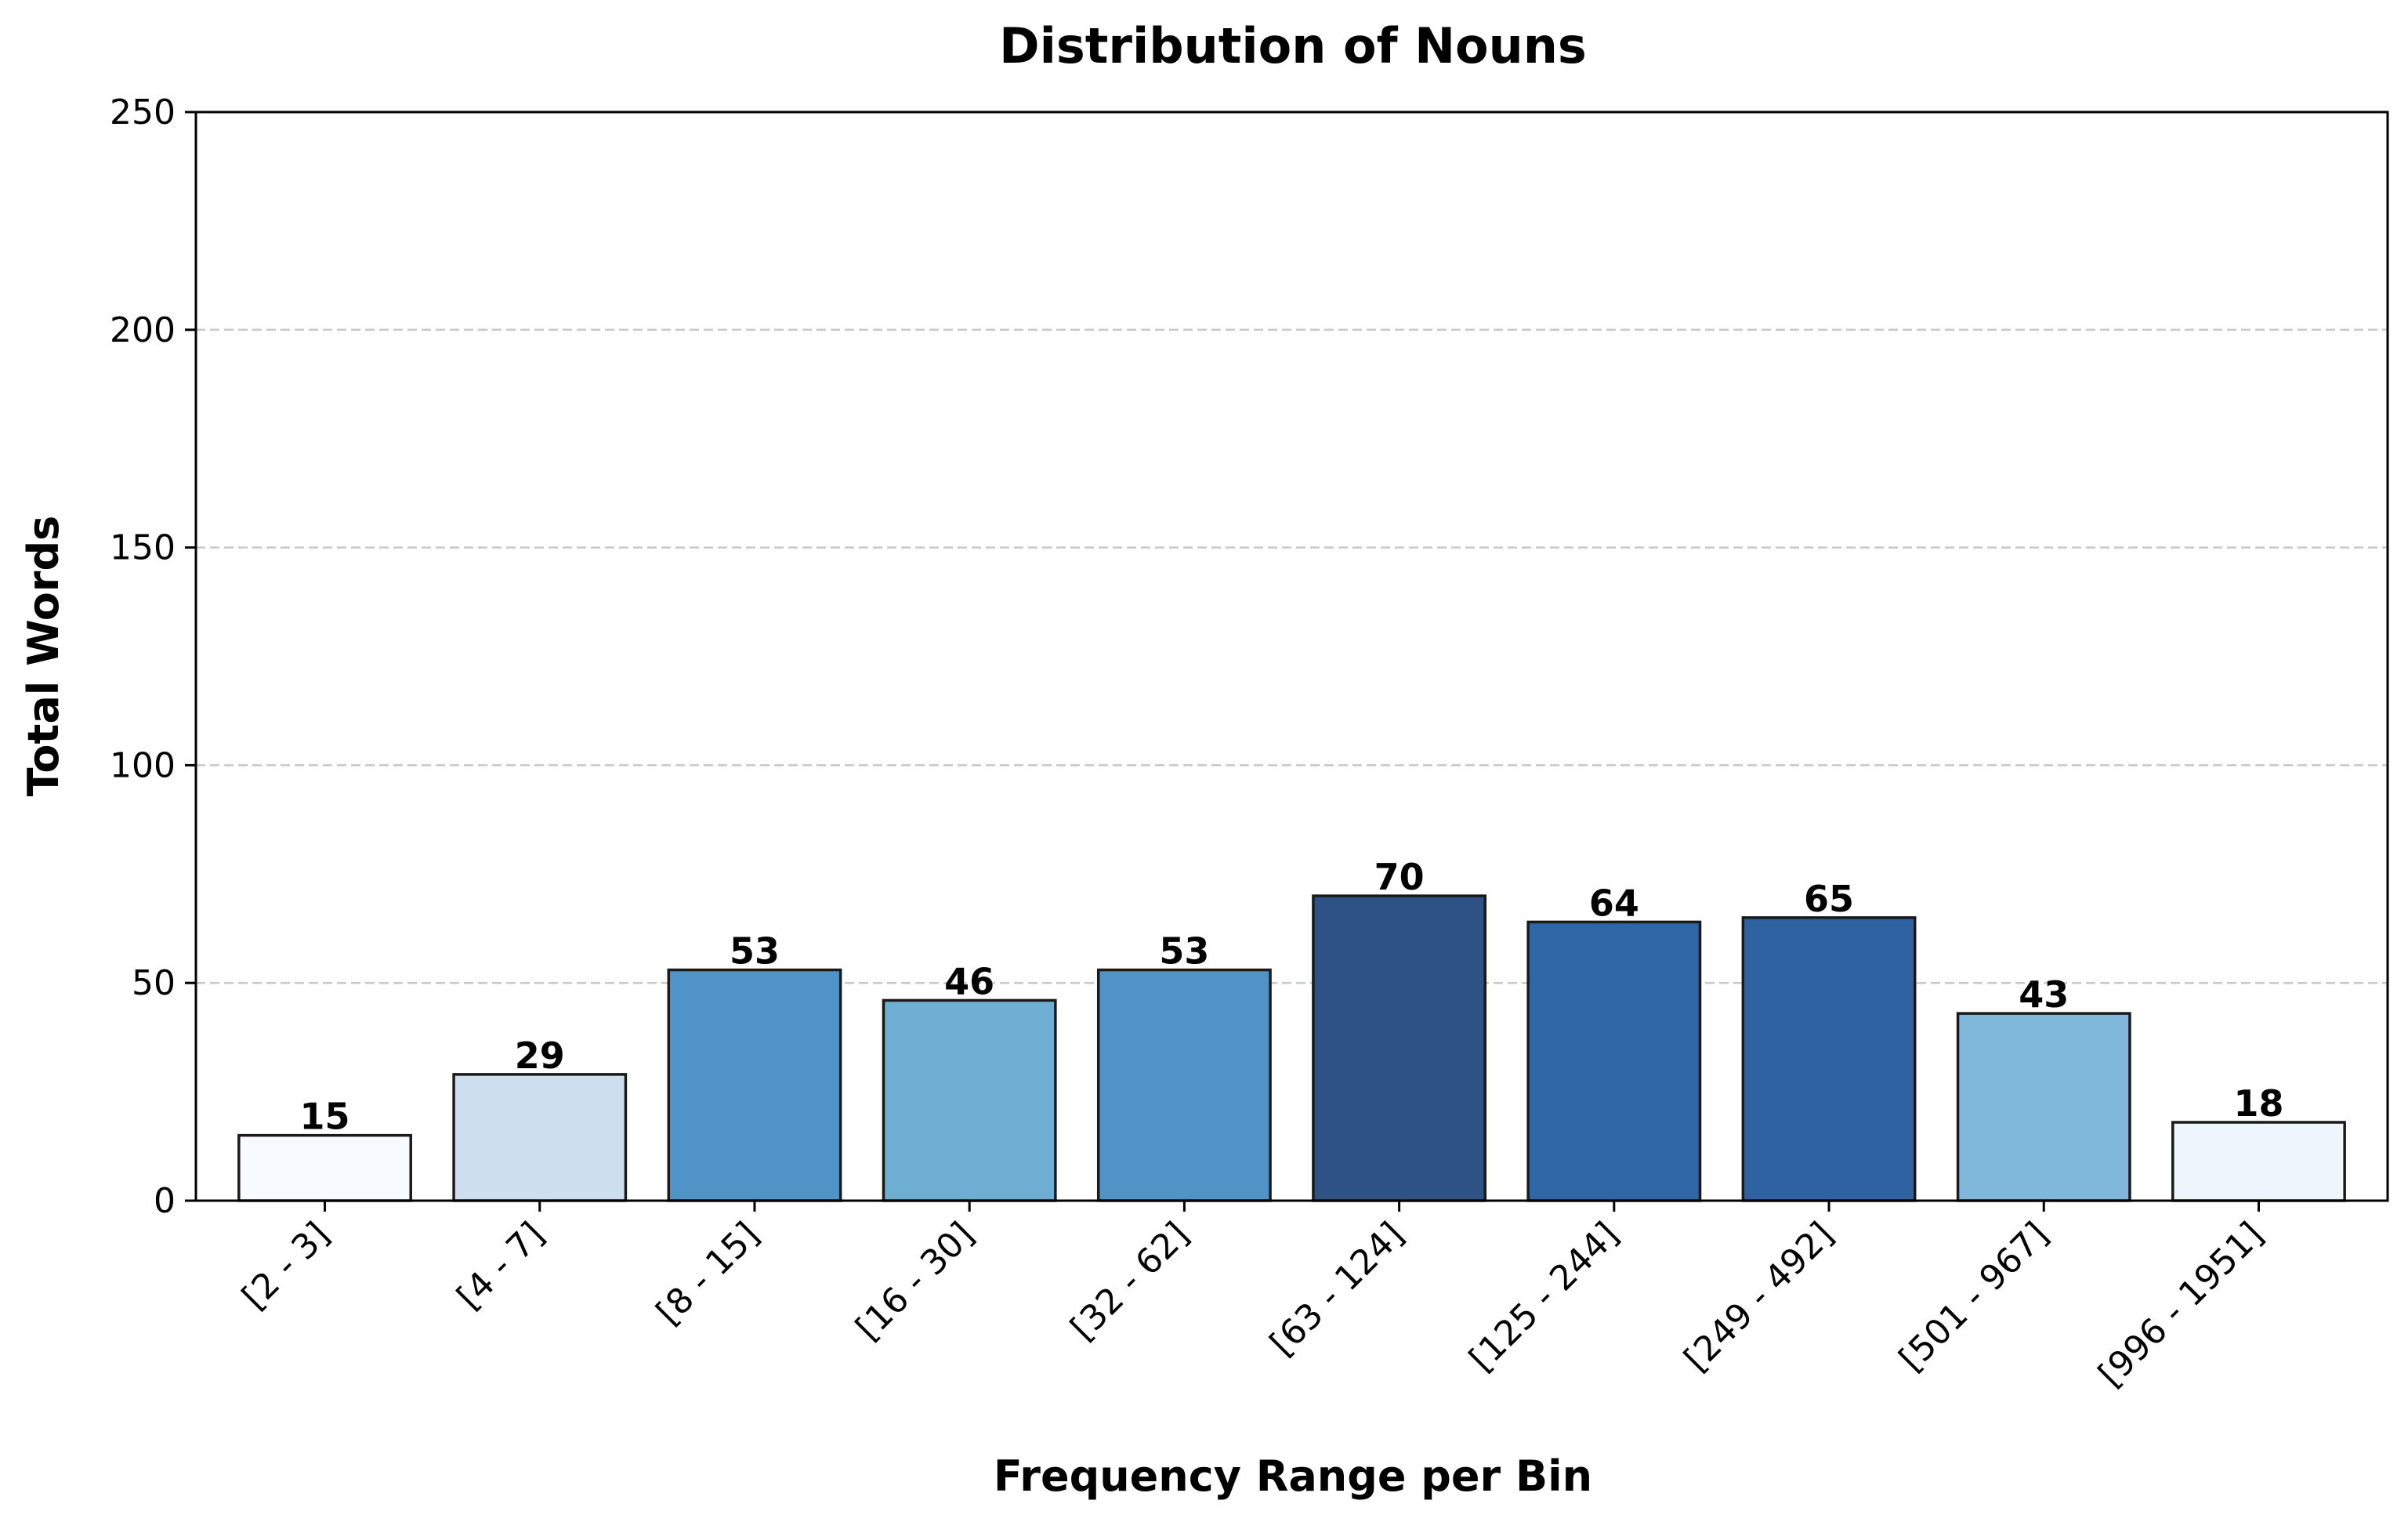 The image size is (2408, 1522). I want to click on bar-value-label: 15, so click(325, 1117).